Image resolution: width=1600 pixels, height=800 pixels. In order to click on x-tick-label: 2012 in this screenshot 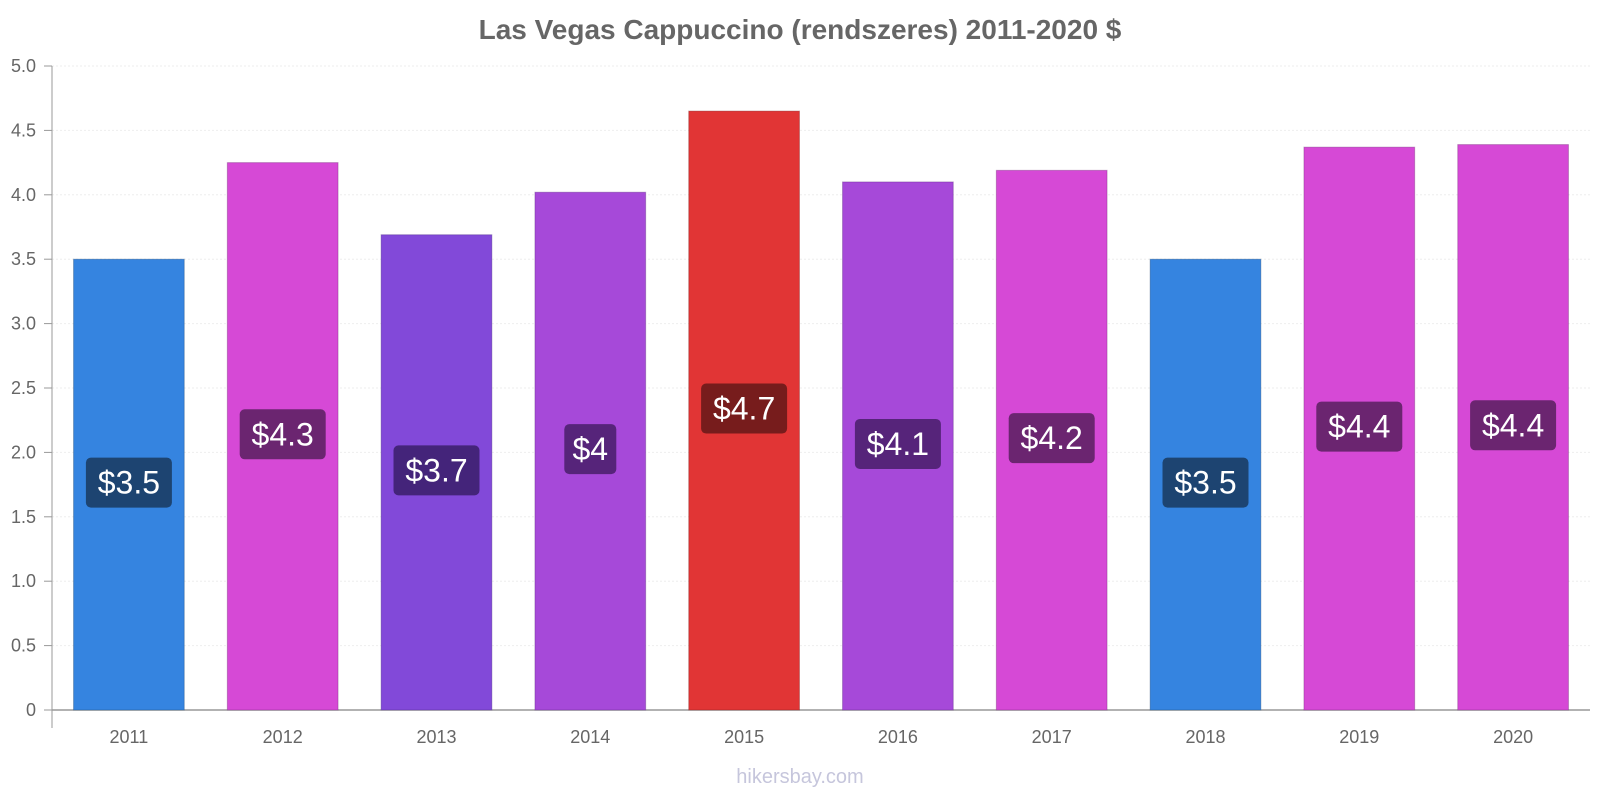, I will do `click(283, 737)`.